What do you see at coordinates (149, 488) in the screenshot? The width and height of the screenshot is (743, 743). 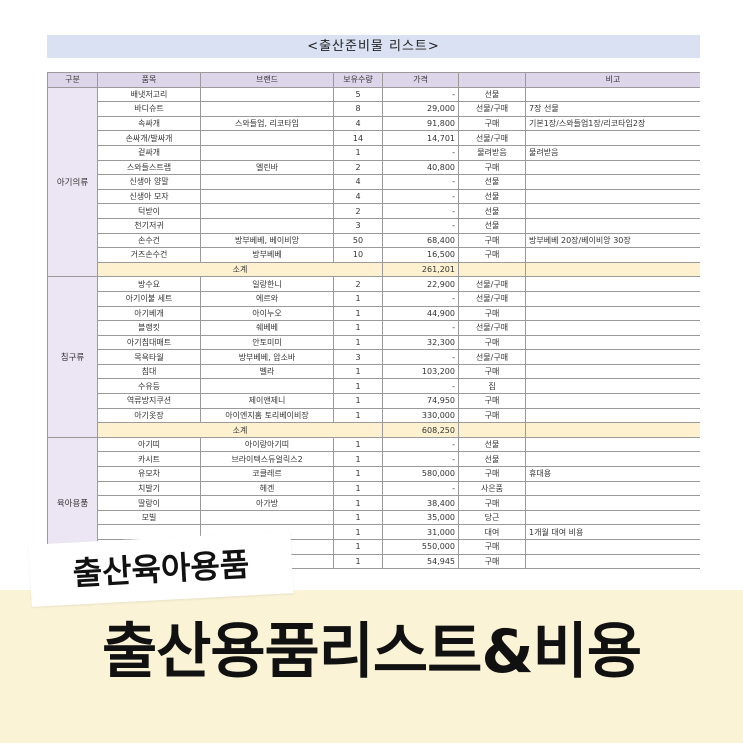 I see `item-cell: 치발기` at bounding box center [149, 488].